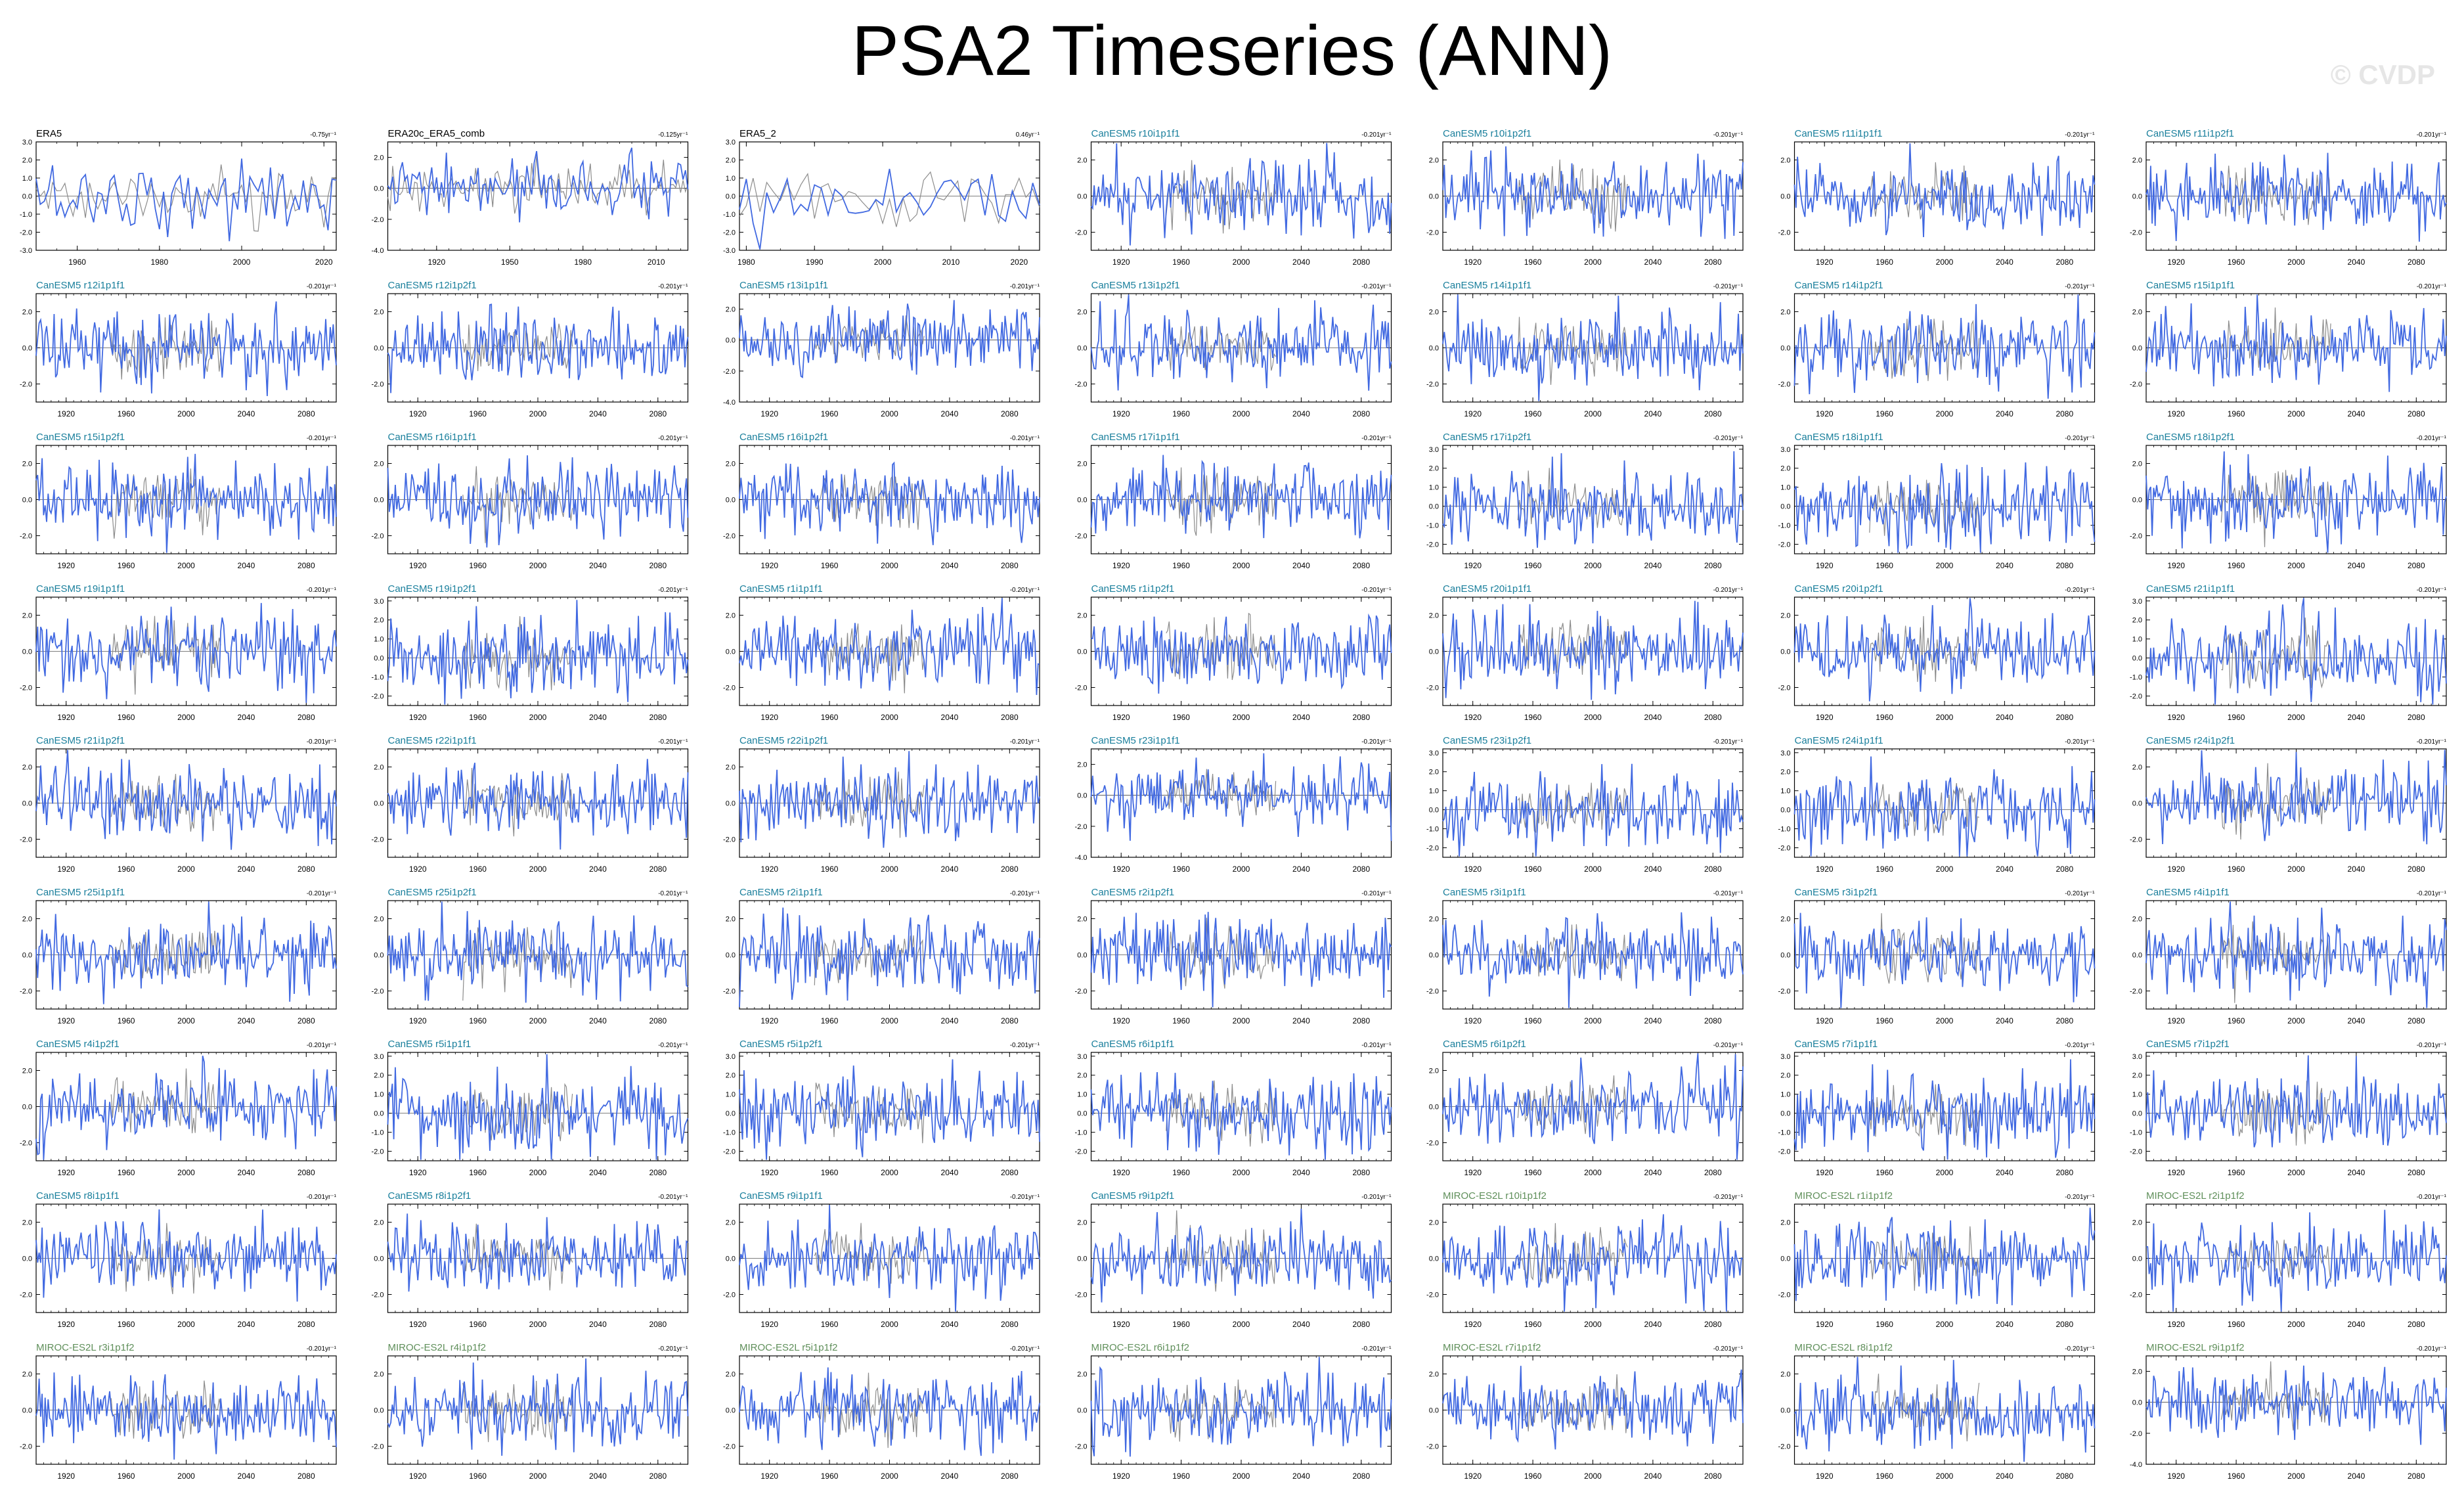 The width and height of the screenshot is (2464, 1505). Describe the element at coordinates (2136, 678) in the screenshot. I see `y-tick-label: -1.0` at that location.